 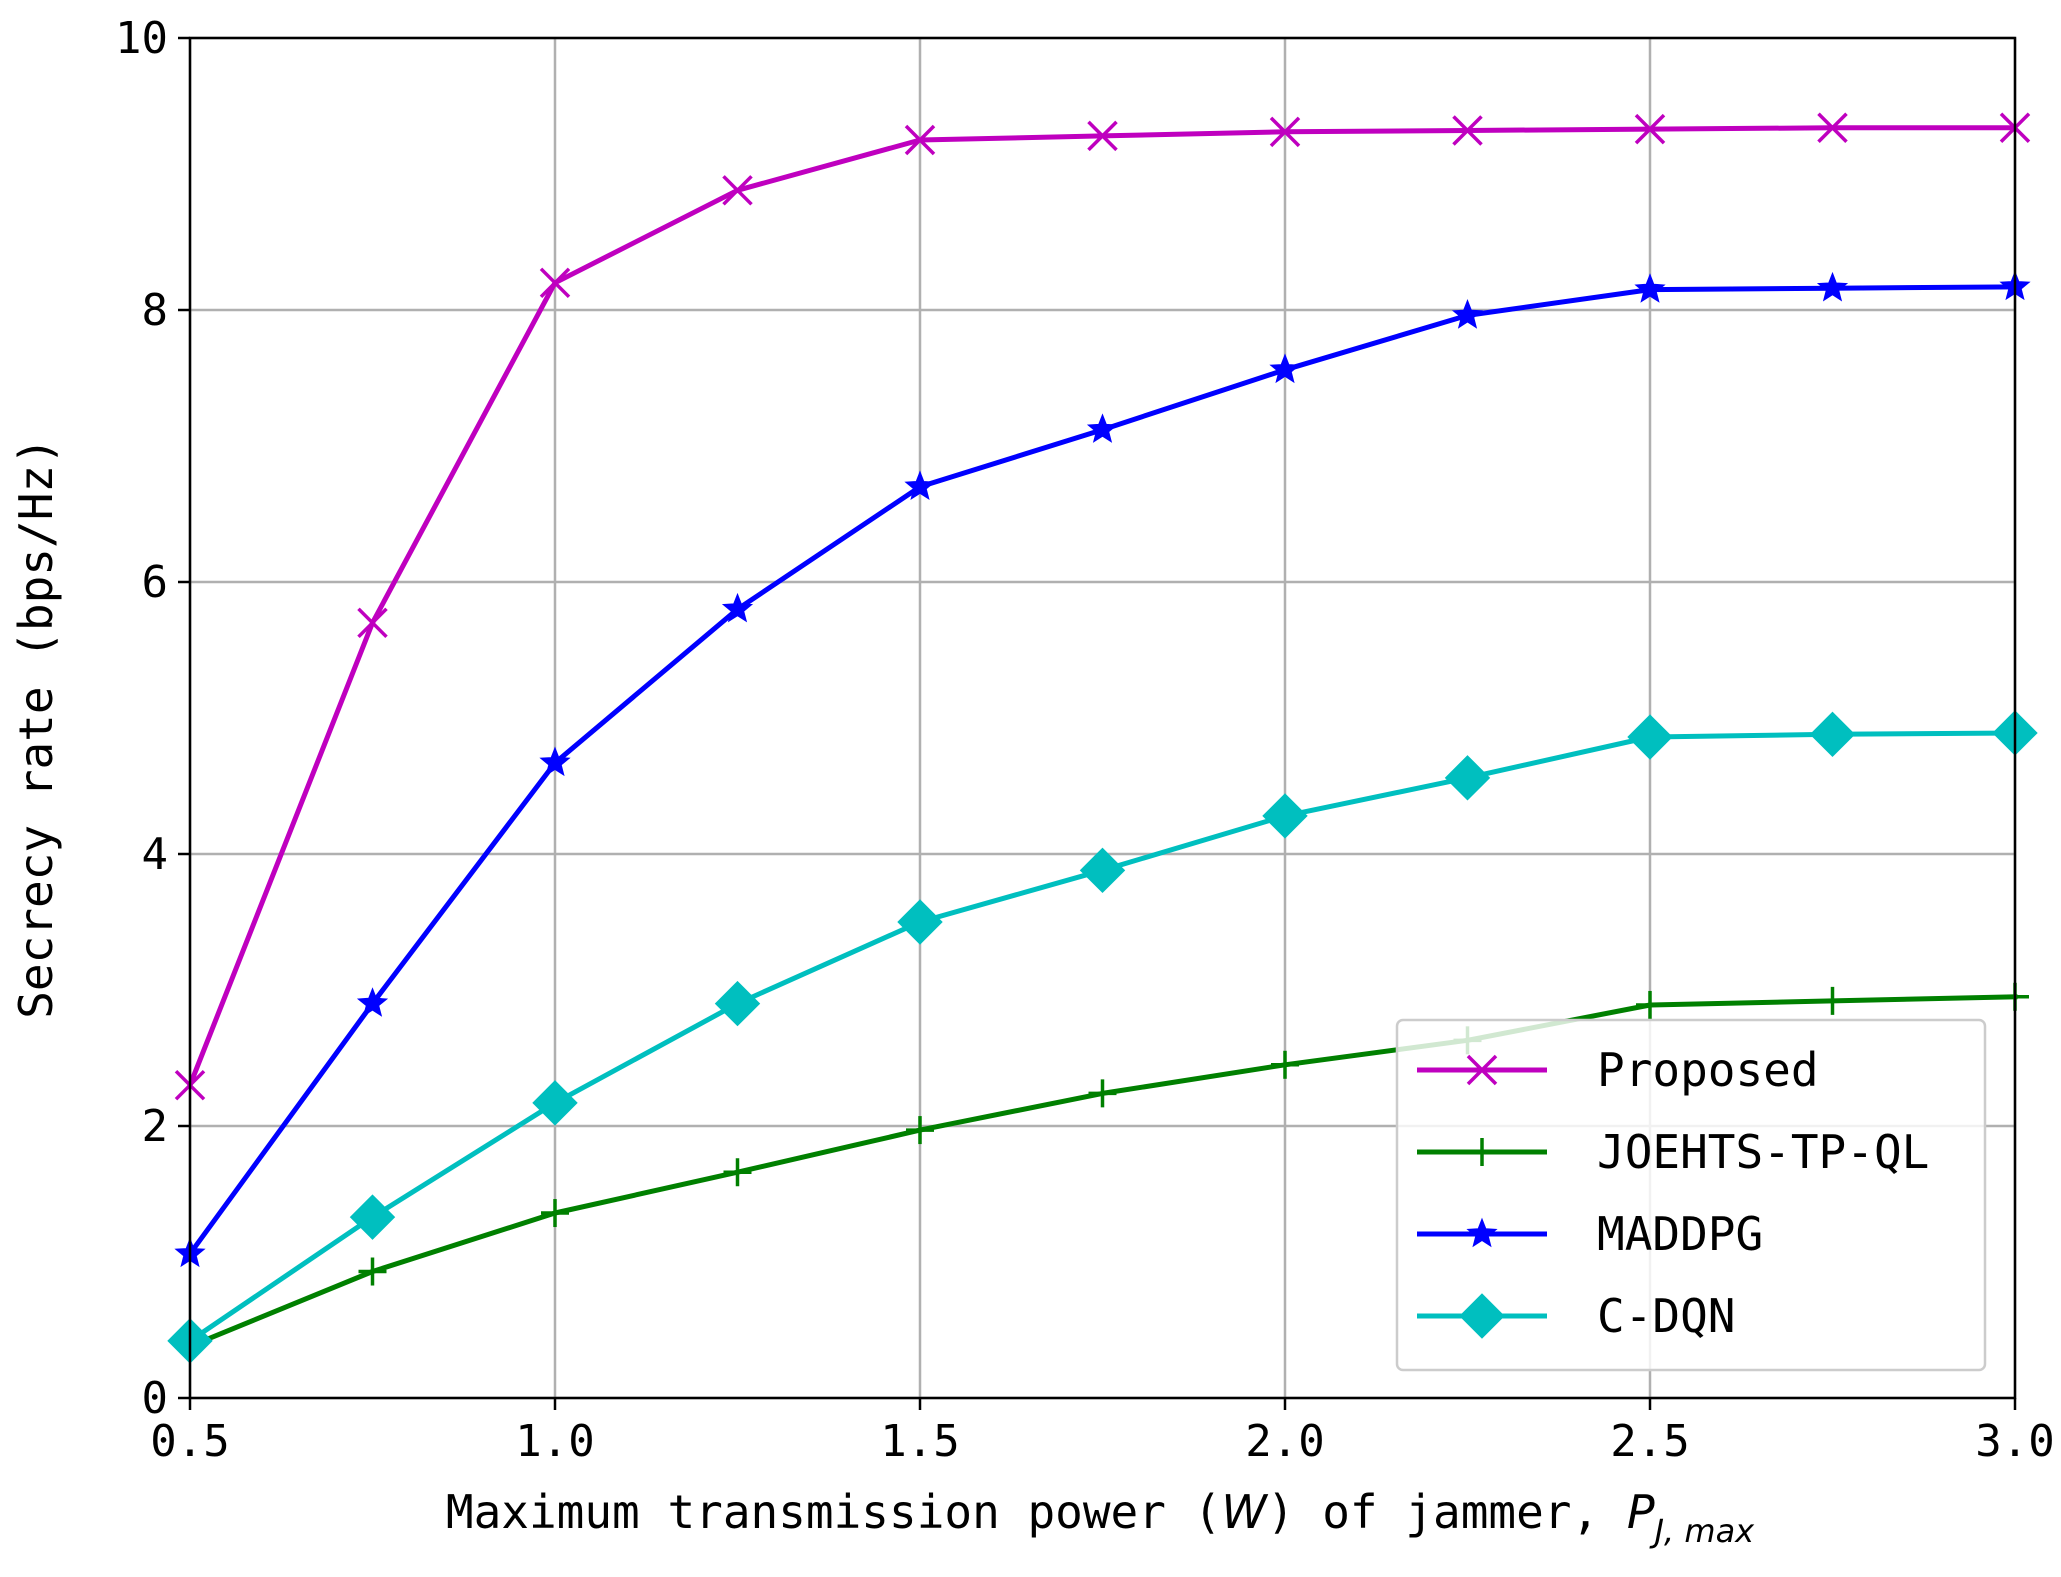 What do you see at coordinates (1702, 1531) in the screenshot?
I see `x-axis-label-subscript: J, max` at bounding box center [1702, 1531].